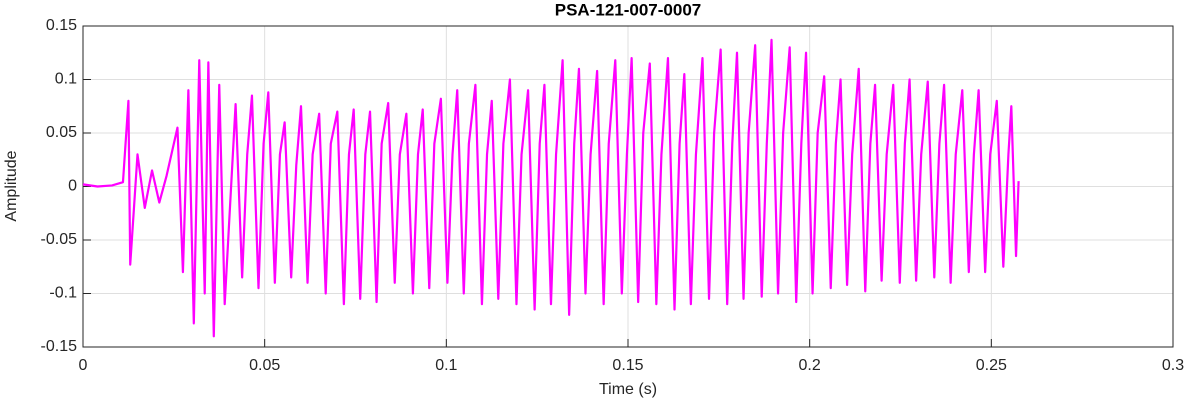 This screenshot has height=404, width=1188. Describe the element at coordinates (264, 365) in the screenshot. I see `x-tick-label: 0.05` at that location.